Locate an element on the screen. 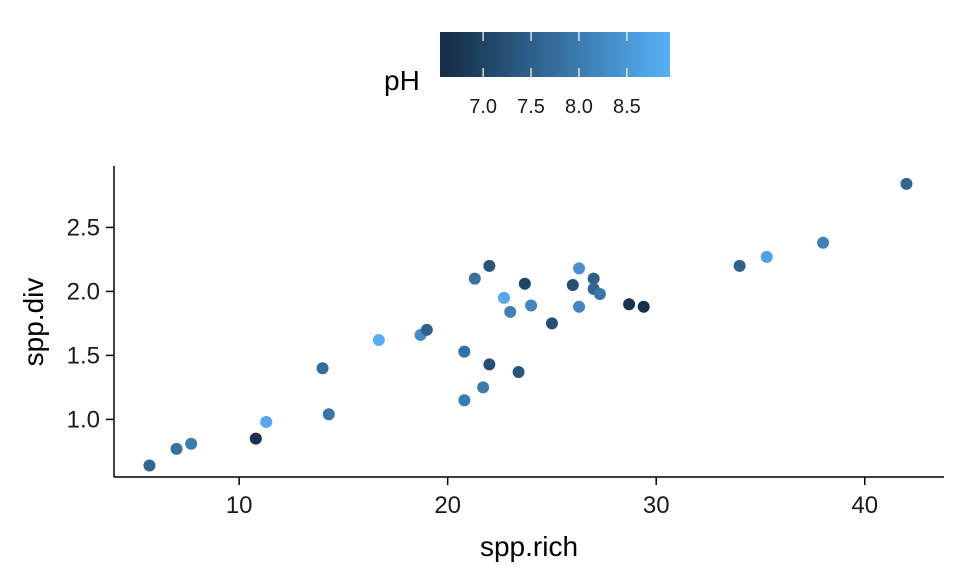 The image size is (960, 576). legend-tick-labels: 7.0 7.5 8.0 8.5 is located at coordinates (555, 107).